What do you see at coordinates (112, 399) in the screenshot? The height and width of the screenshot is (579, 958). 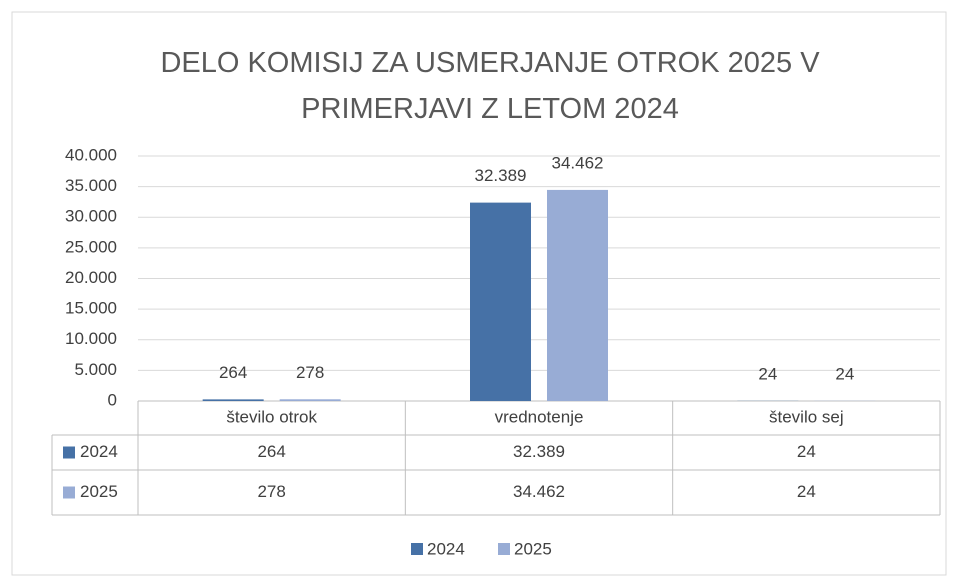 I see `y-tick-label: 0` at bounding box center [112, 399].